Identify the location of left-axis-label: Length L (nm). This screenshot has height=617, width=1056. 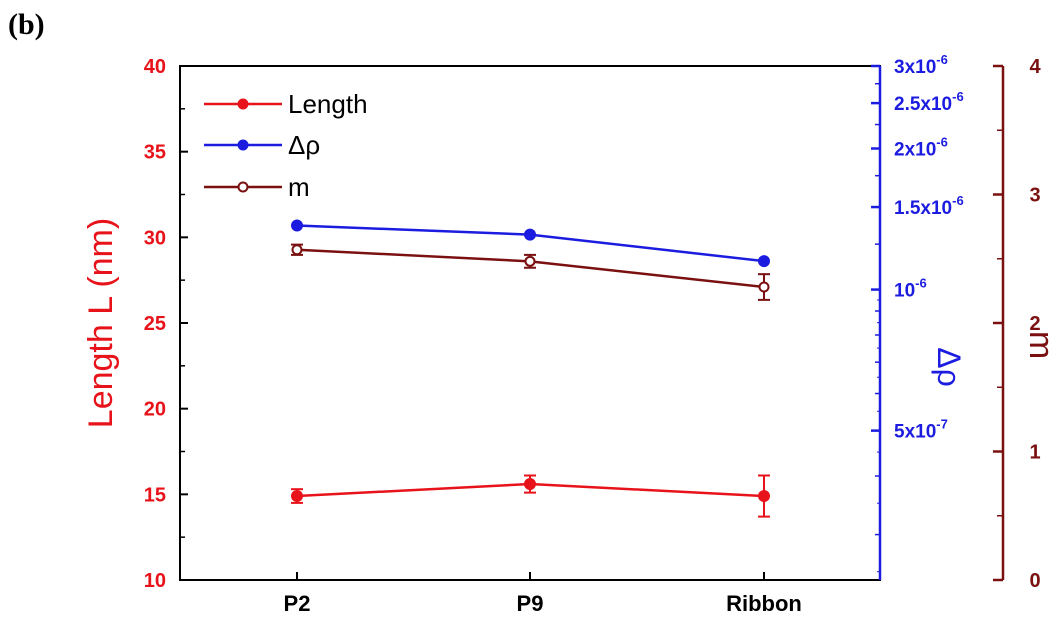
(101, 323).